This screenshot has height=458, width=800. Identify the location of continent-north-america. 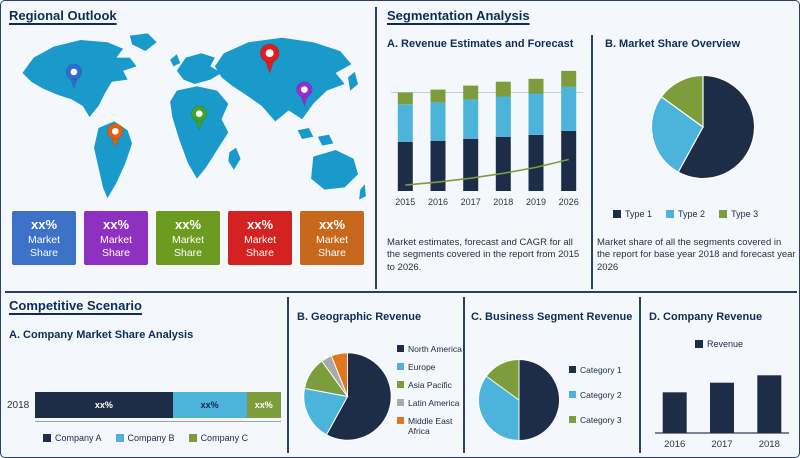
(79, 78).